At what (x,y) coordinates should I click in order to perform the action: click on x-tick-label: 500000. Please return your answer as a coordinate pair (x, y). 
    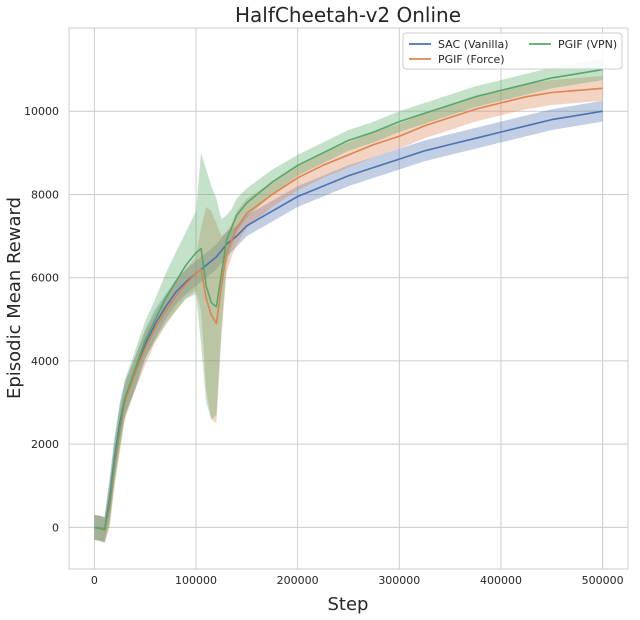
    Looking at the image, I should click on (603, 580).